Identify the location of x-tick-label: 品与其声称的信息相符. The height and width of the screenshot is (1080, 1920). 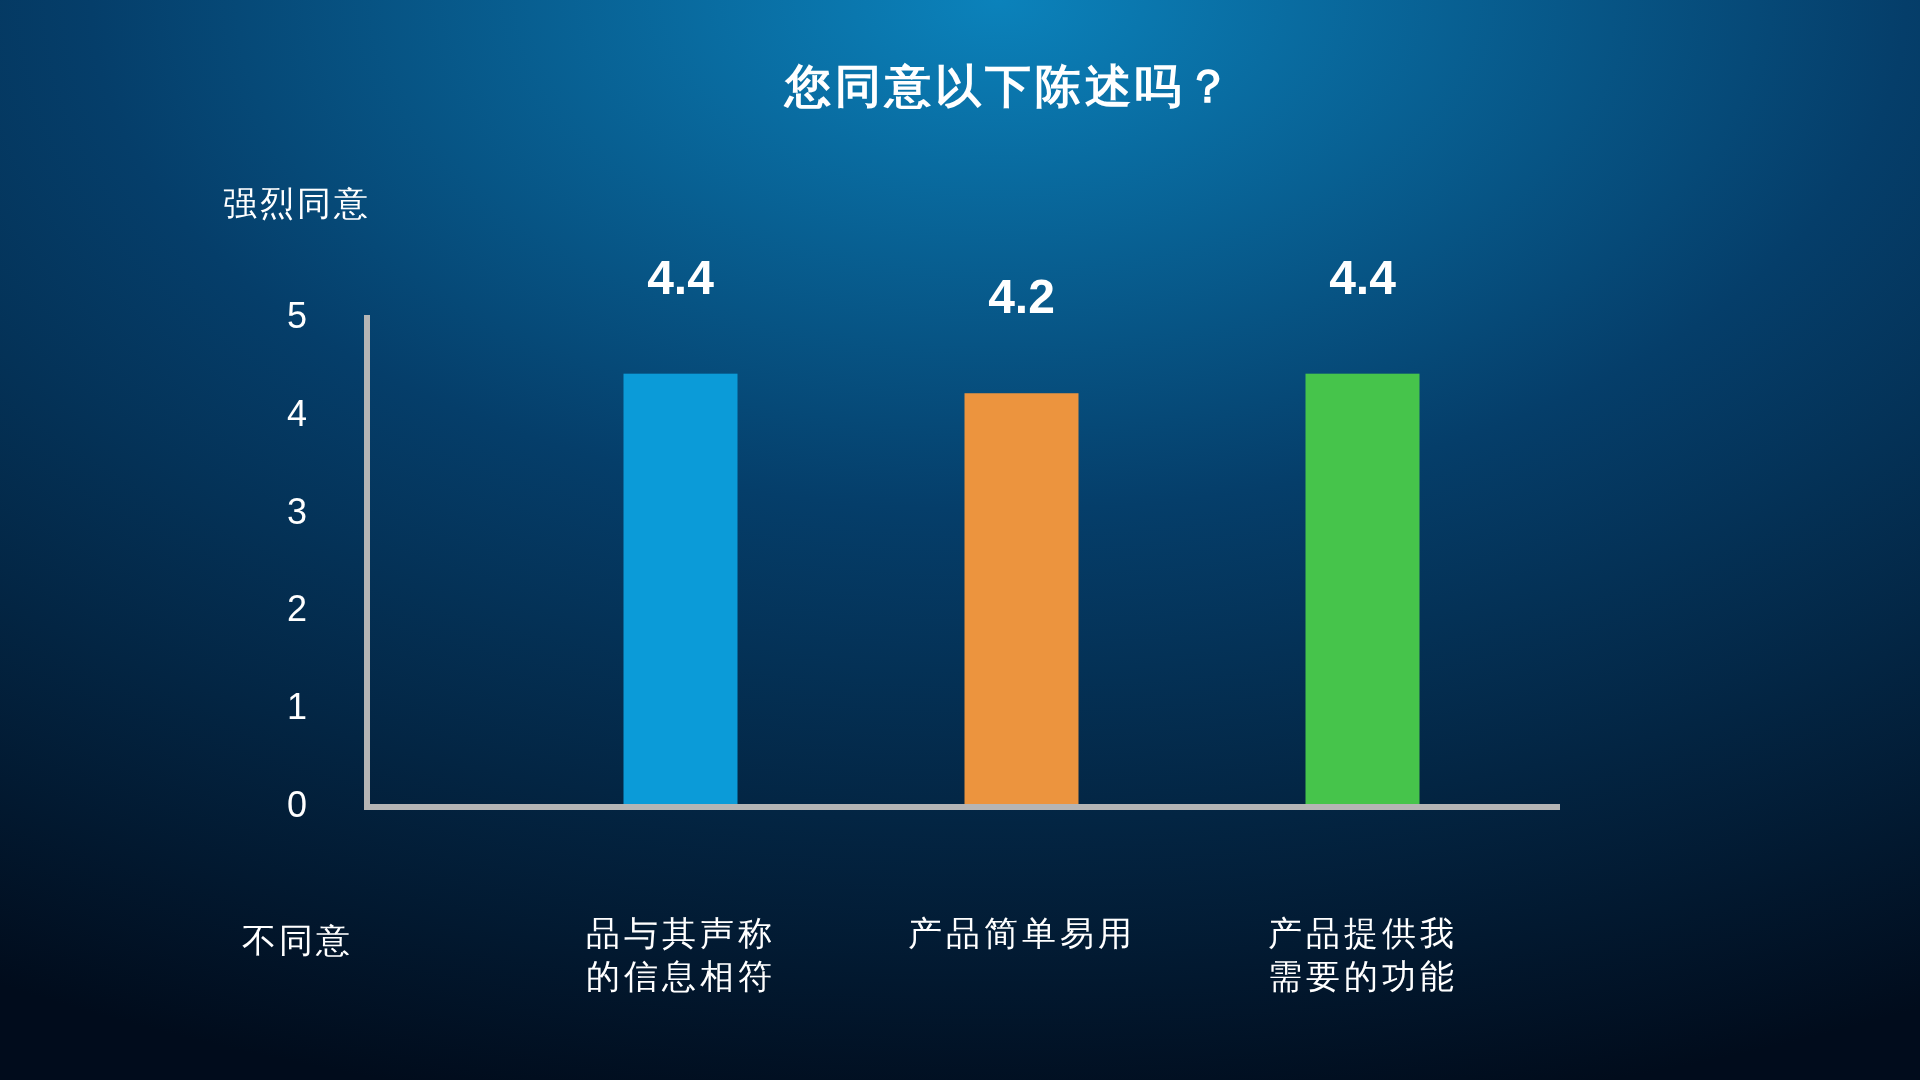
(680, 955).